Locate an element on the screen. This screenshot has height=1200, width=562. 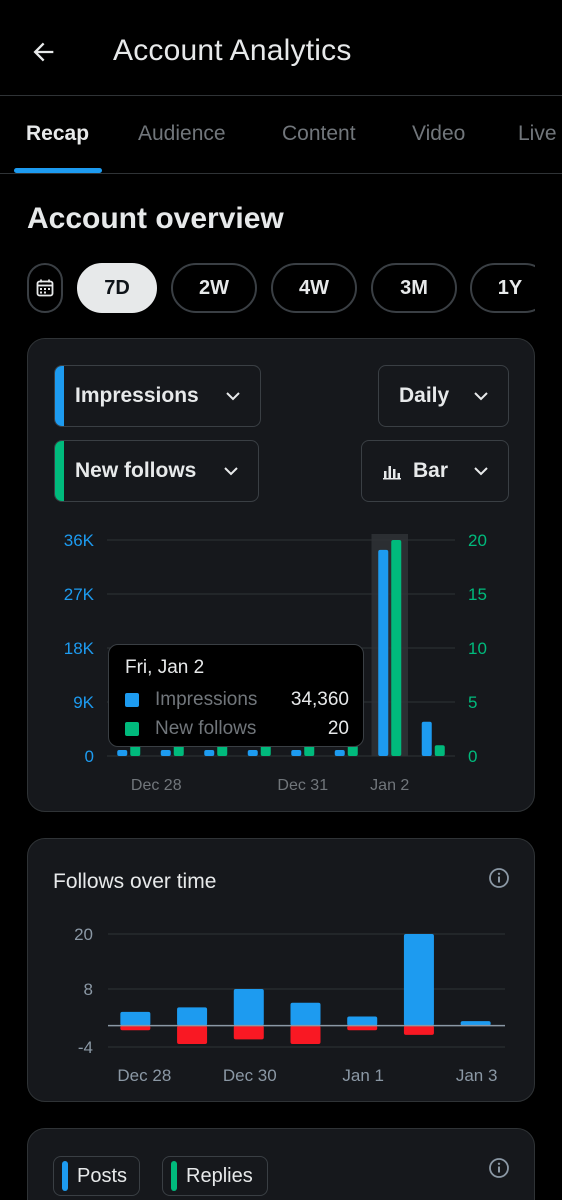
calendar-button is located at coordinates (45, 288).